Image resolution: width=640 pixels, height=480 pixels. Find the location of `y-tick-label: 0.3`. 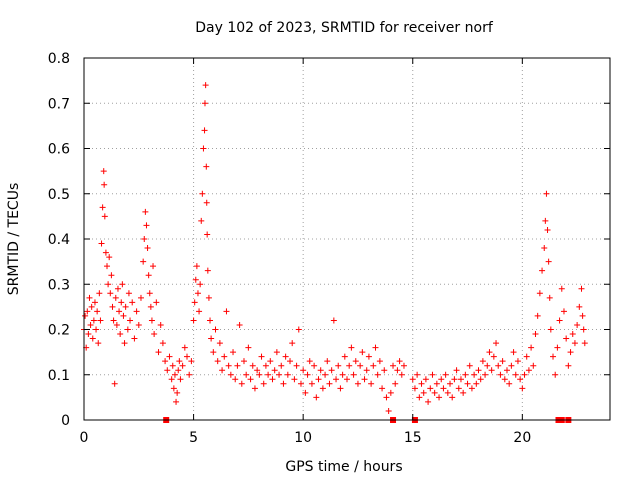

y-tick-label: 0.3 is located at coordinates (59, 285).